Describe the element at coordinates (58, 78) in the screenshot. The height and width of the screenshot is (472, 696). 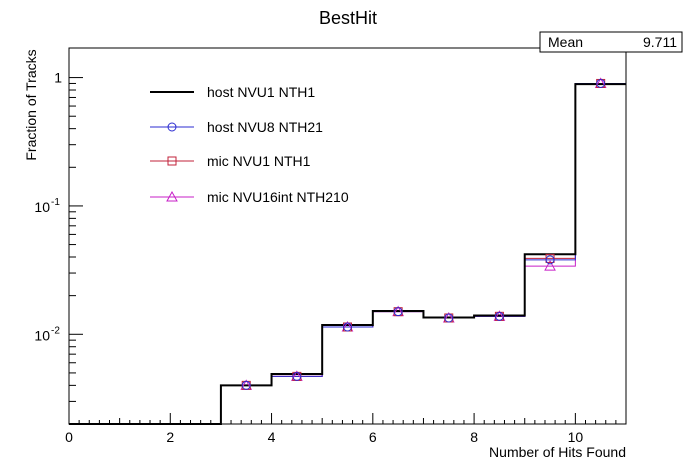
I see `y-tick-label: 1` at that location.